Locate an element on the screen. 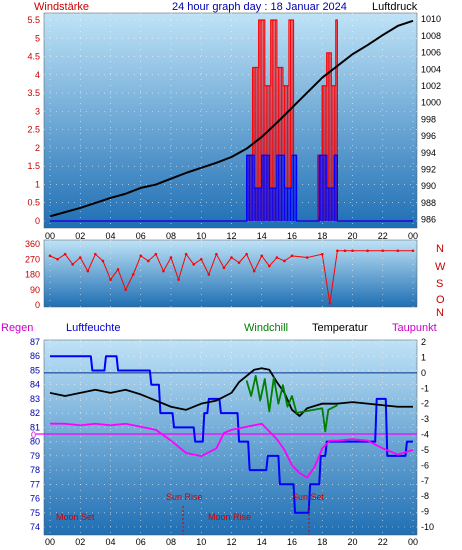 The image size is (462, 550). temperature-y-tick-label: -6 is located at coordinates (425, 465).